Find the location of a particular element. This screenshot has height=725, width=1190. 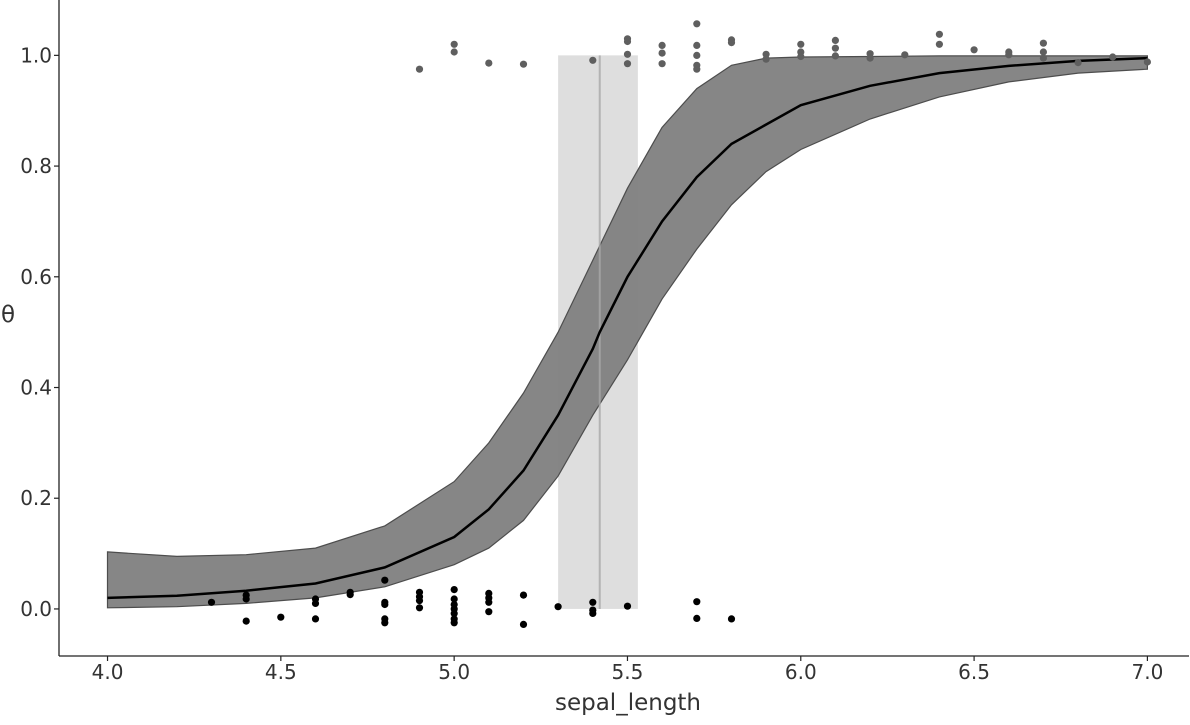

x-tick-label: 5.0 is located at coordinates (454, 672).